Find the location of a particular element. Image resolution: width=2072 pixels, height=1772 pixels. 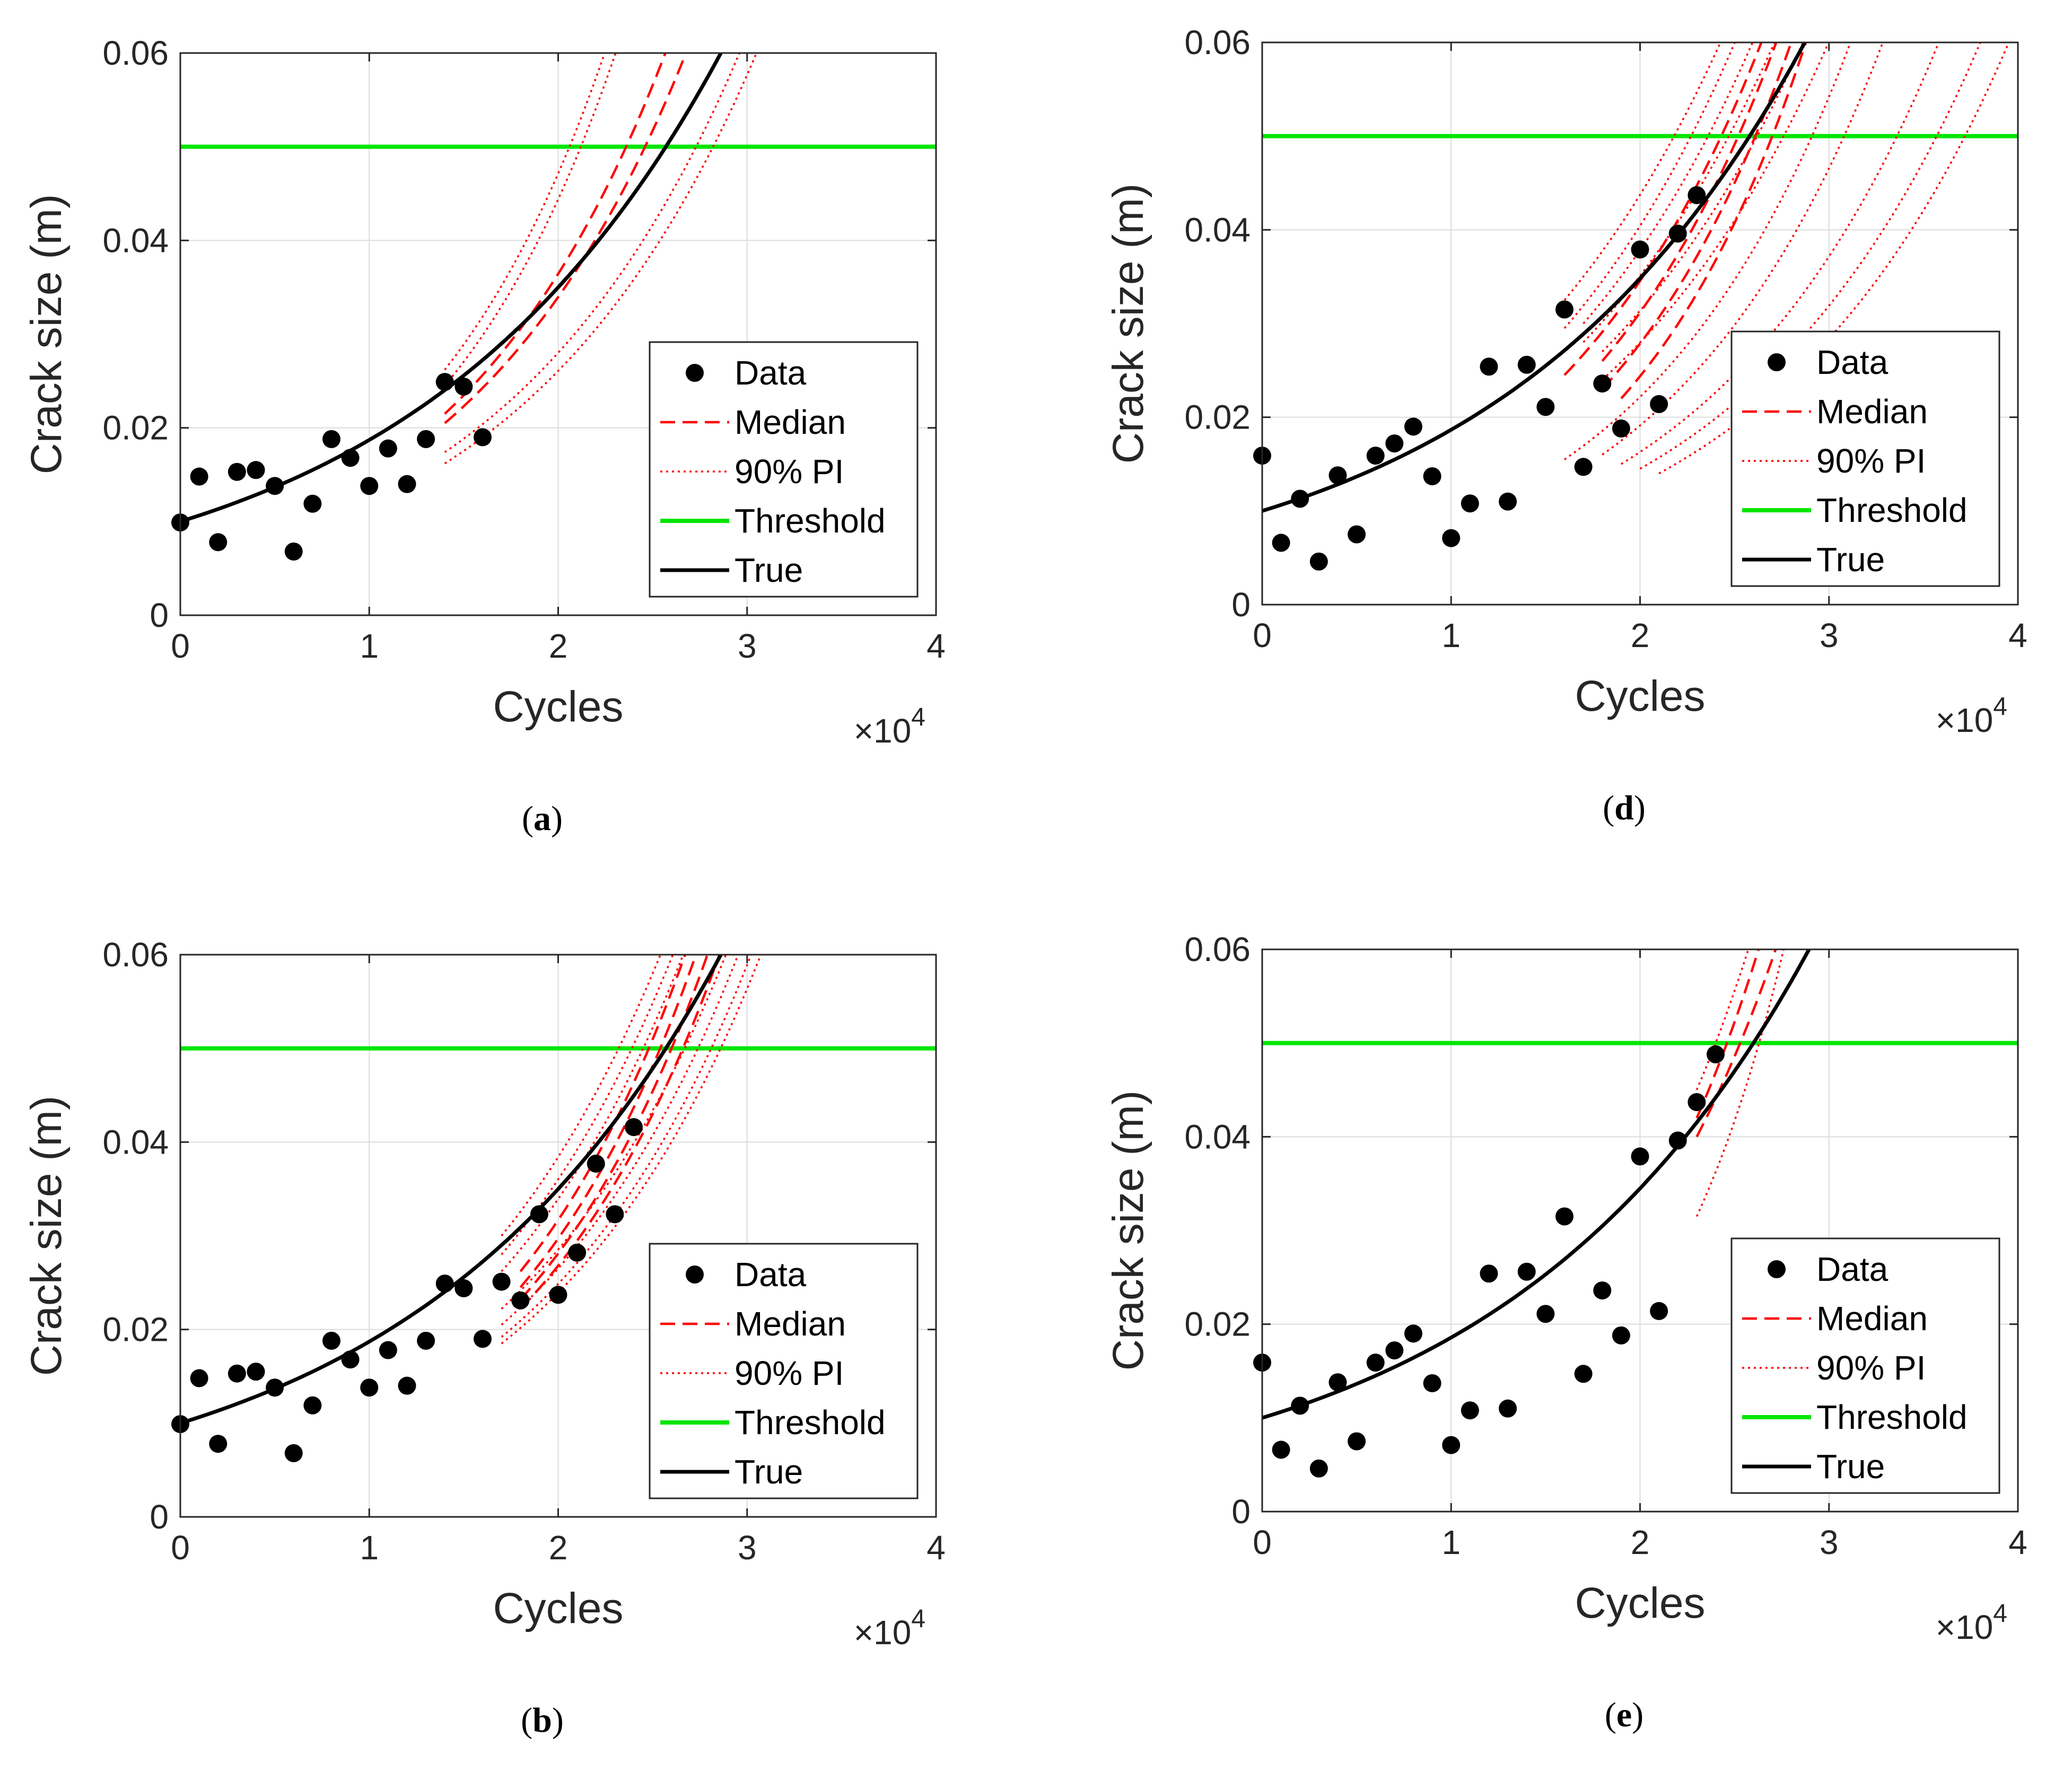

x-multiplier: ×10⁴ is located at coordinates (1971, 1623).